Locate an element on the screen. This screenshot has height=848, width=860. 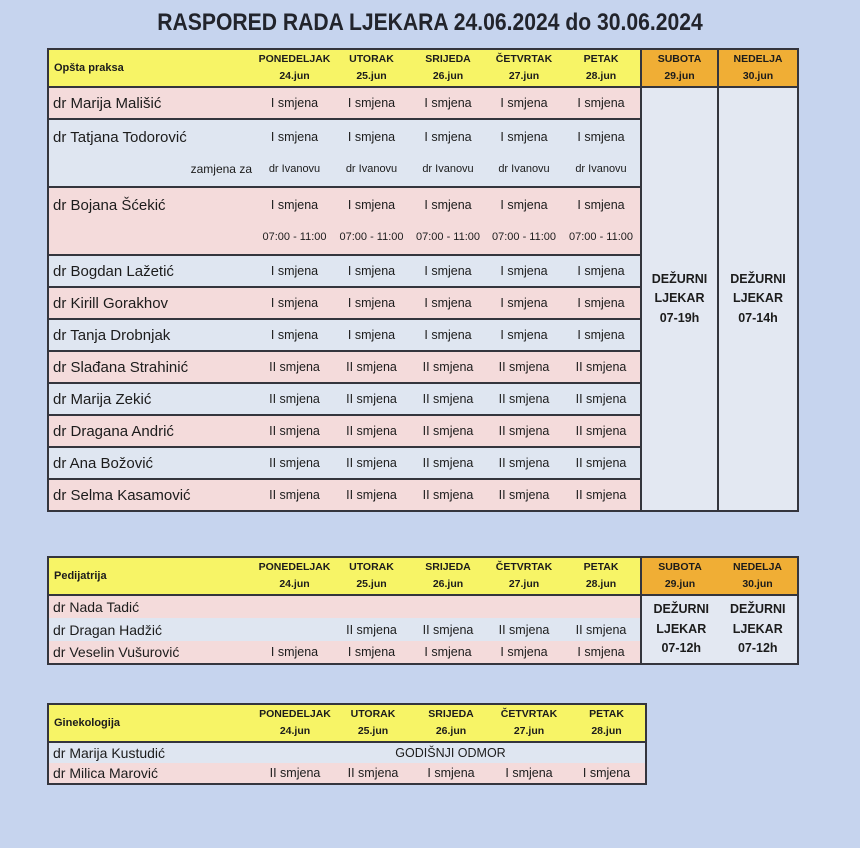
vacation-cell: GODIŠNJI ODMOR is located at coordinates (451, 752).